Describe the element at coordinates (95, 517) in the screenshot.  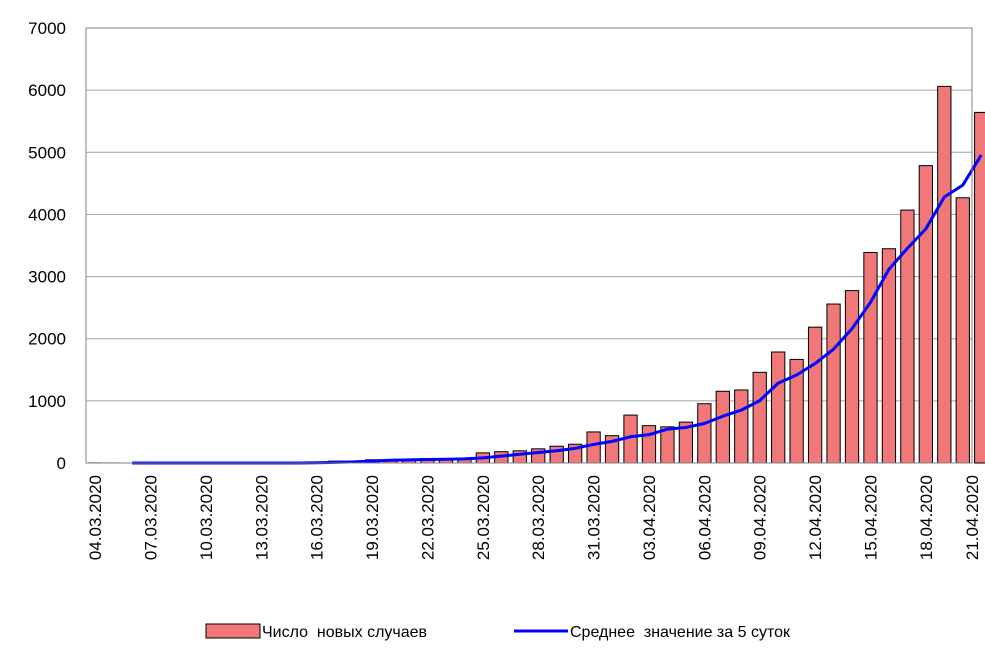
I see `x-tick-label: 04.03.2020` at that location.